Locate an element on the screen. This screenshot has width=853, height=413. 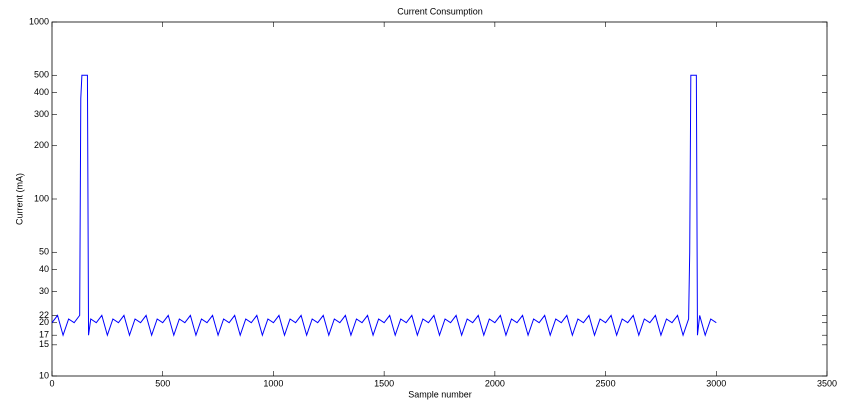
y-tick-label: 17 is located at coordinates (44, 335).